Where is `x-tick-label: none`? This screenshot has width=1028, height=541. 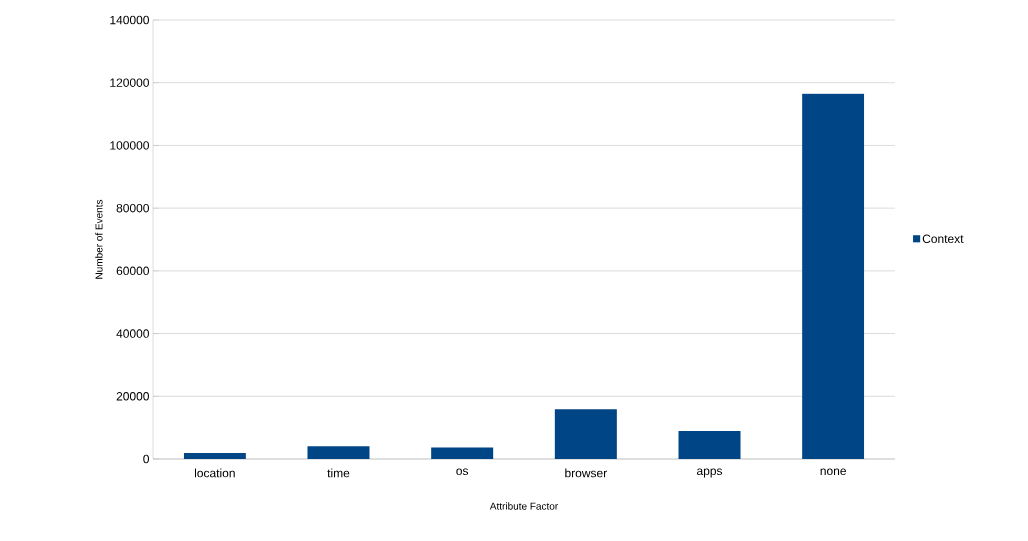 x-tick-label: none is located at coordinates (833, 472).